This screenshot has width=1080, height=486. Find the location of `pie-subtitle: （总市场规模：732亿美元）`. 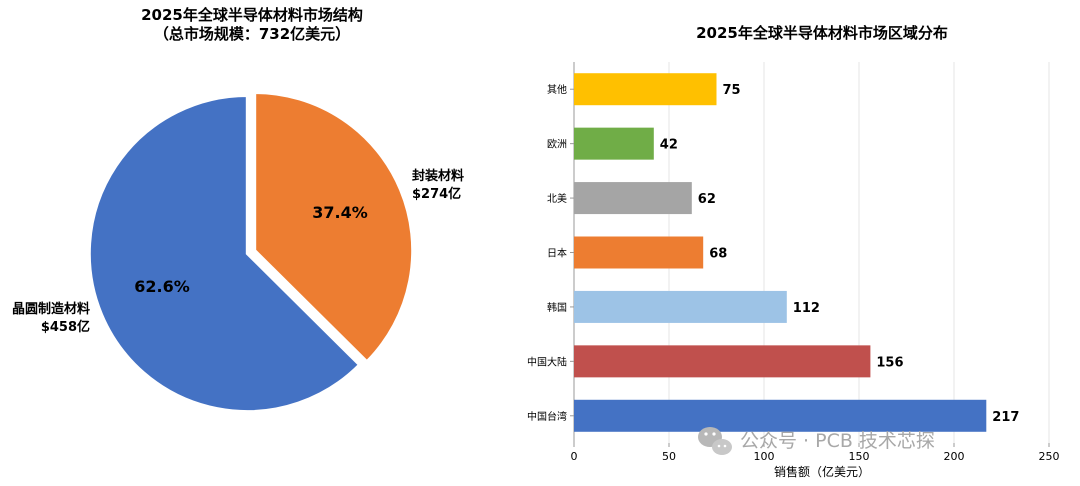

pie-subtitle: （总市场规模：732亿美元） is located at coordinates (252, 34).